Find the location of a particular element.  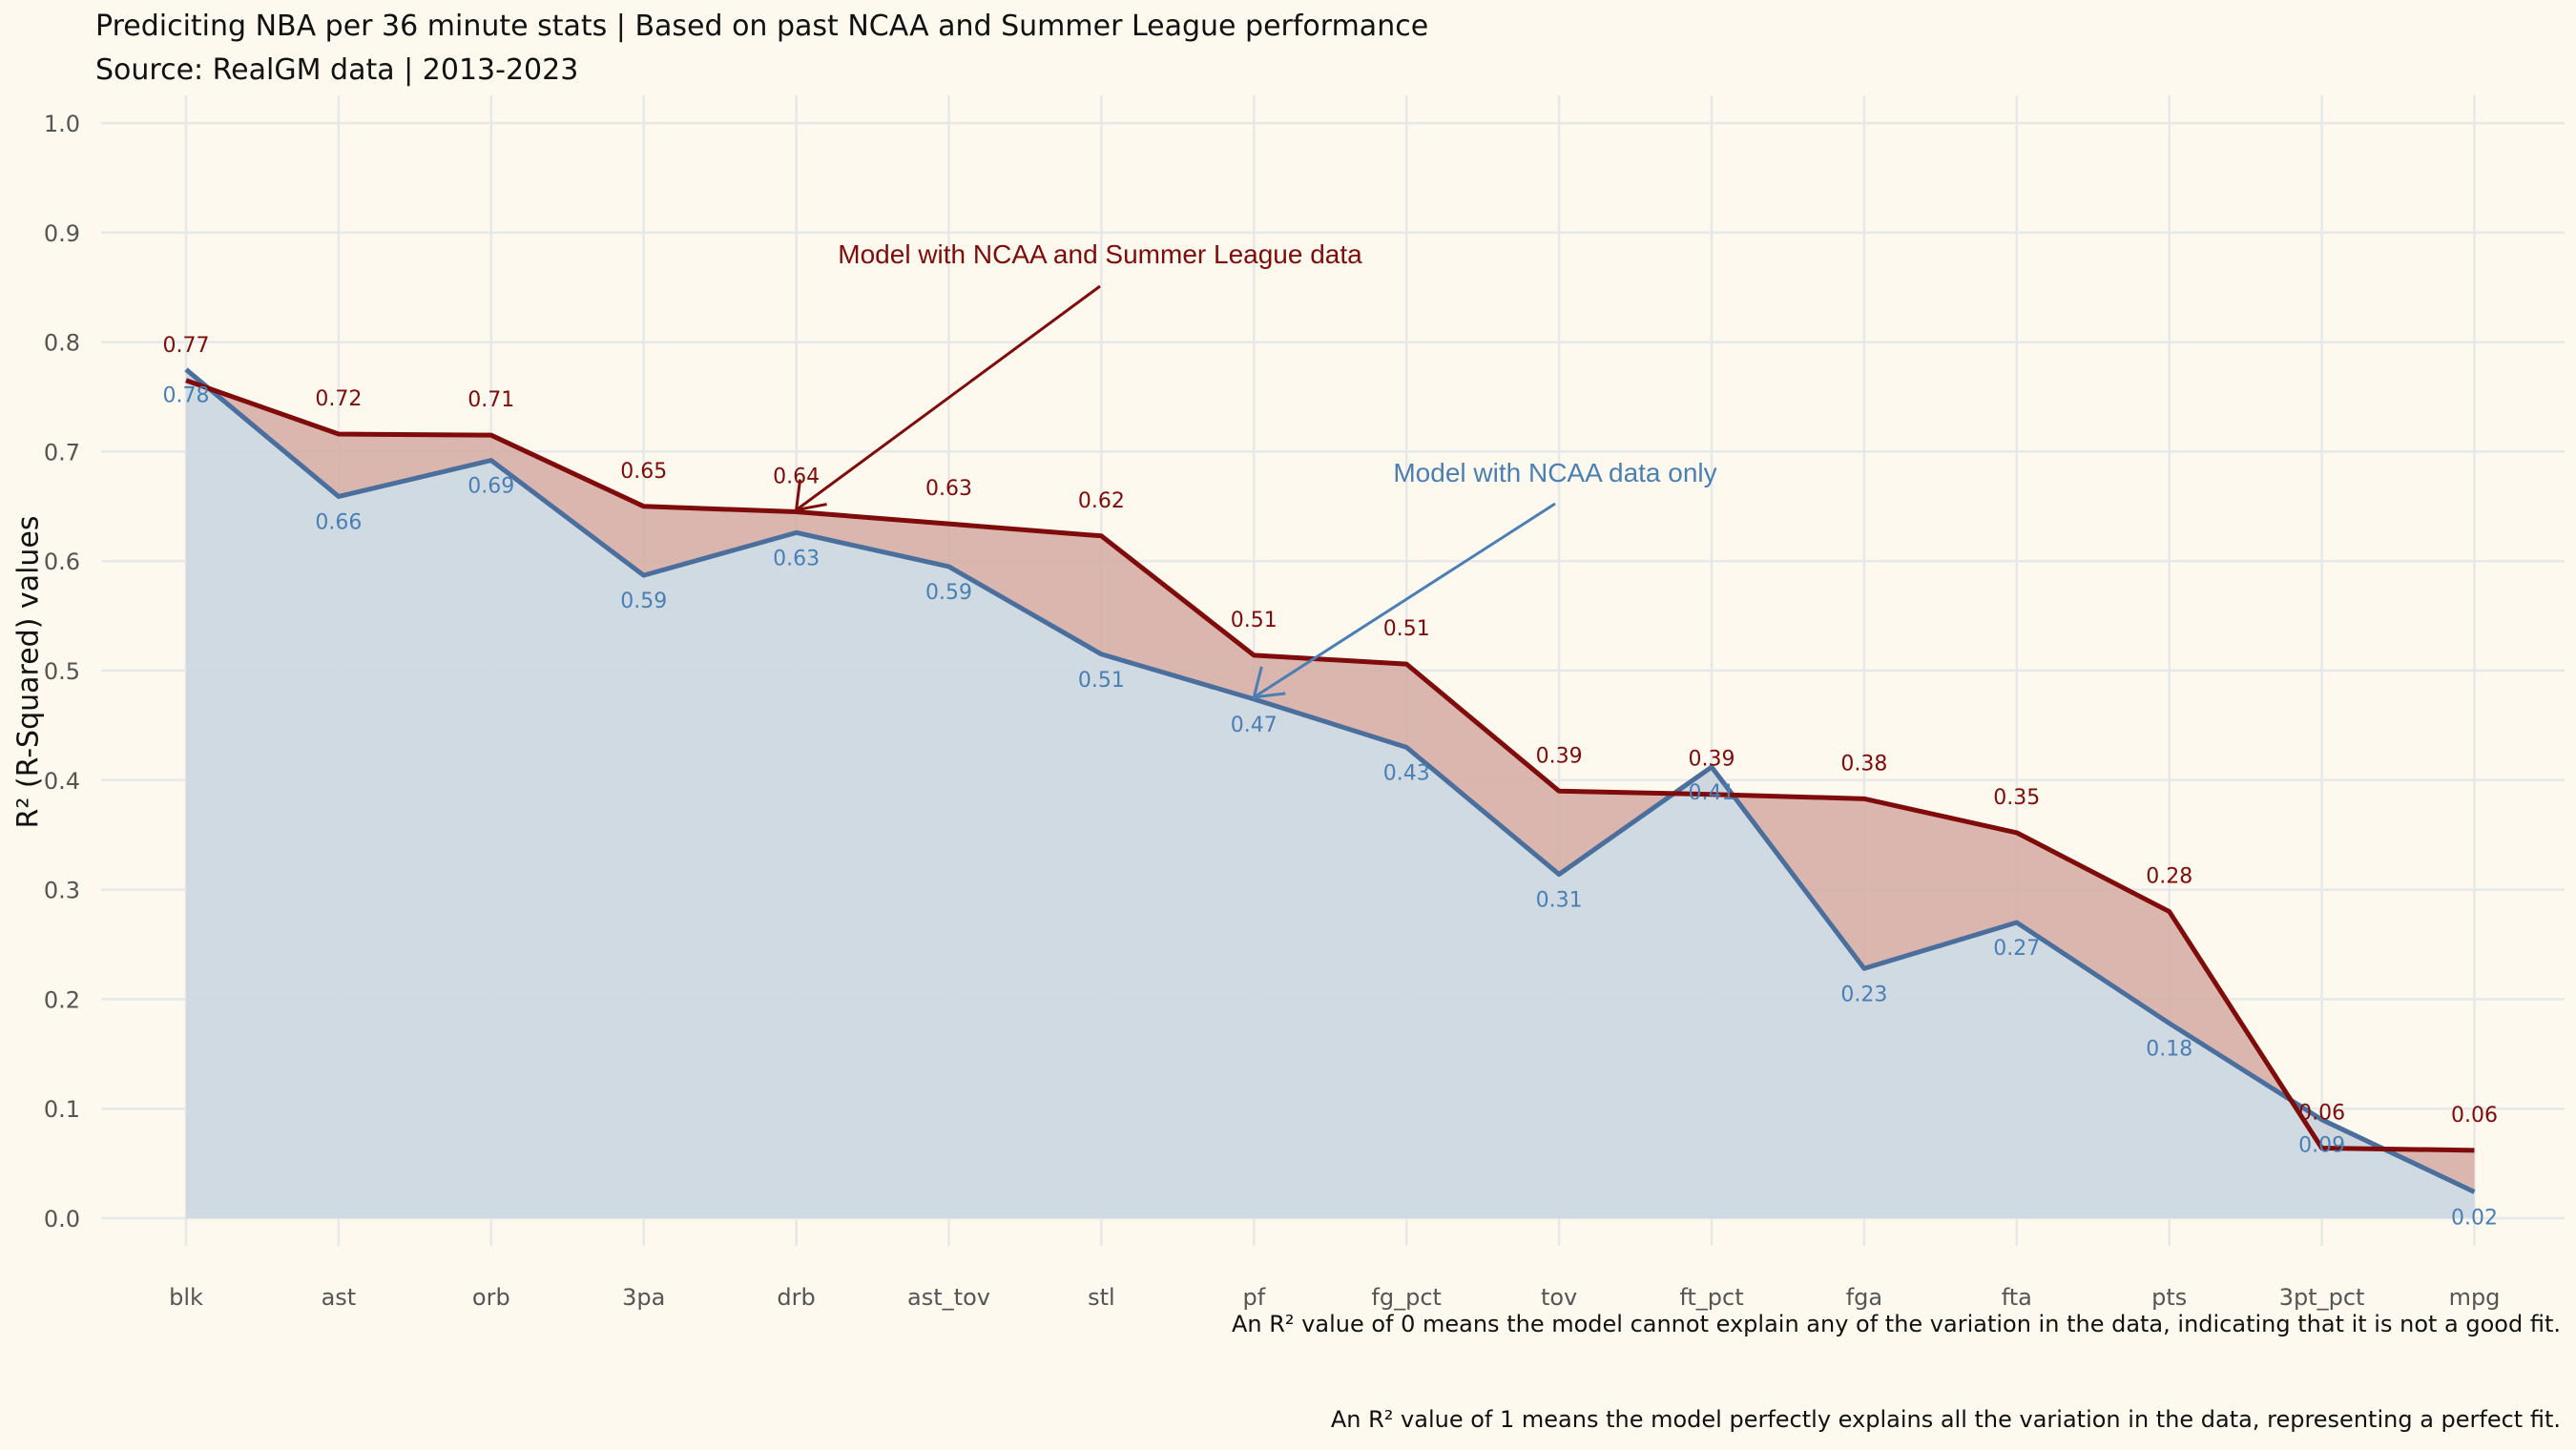

annotation-label-ncaa-only: Model with NCAA data only is located at coordinates (1554, 473).